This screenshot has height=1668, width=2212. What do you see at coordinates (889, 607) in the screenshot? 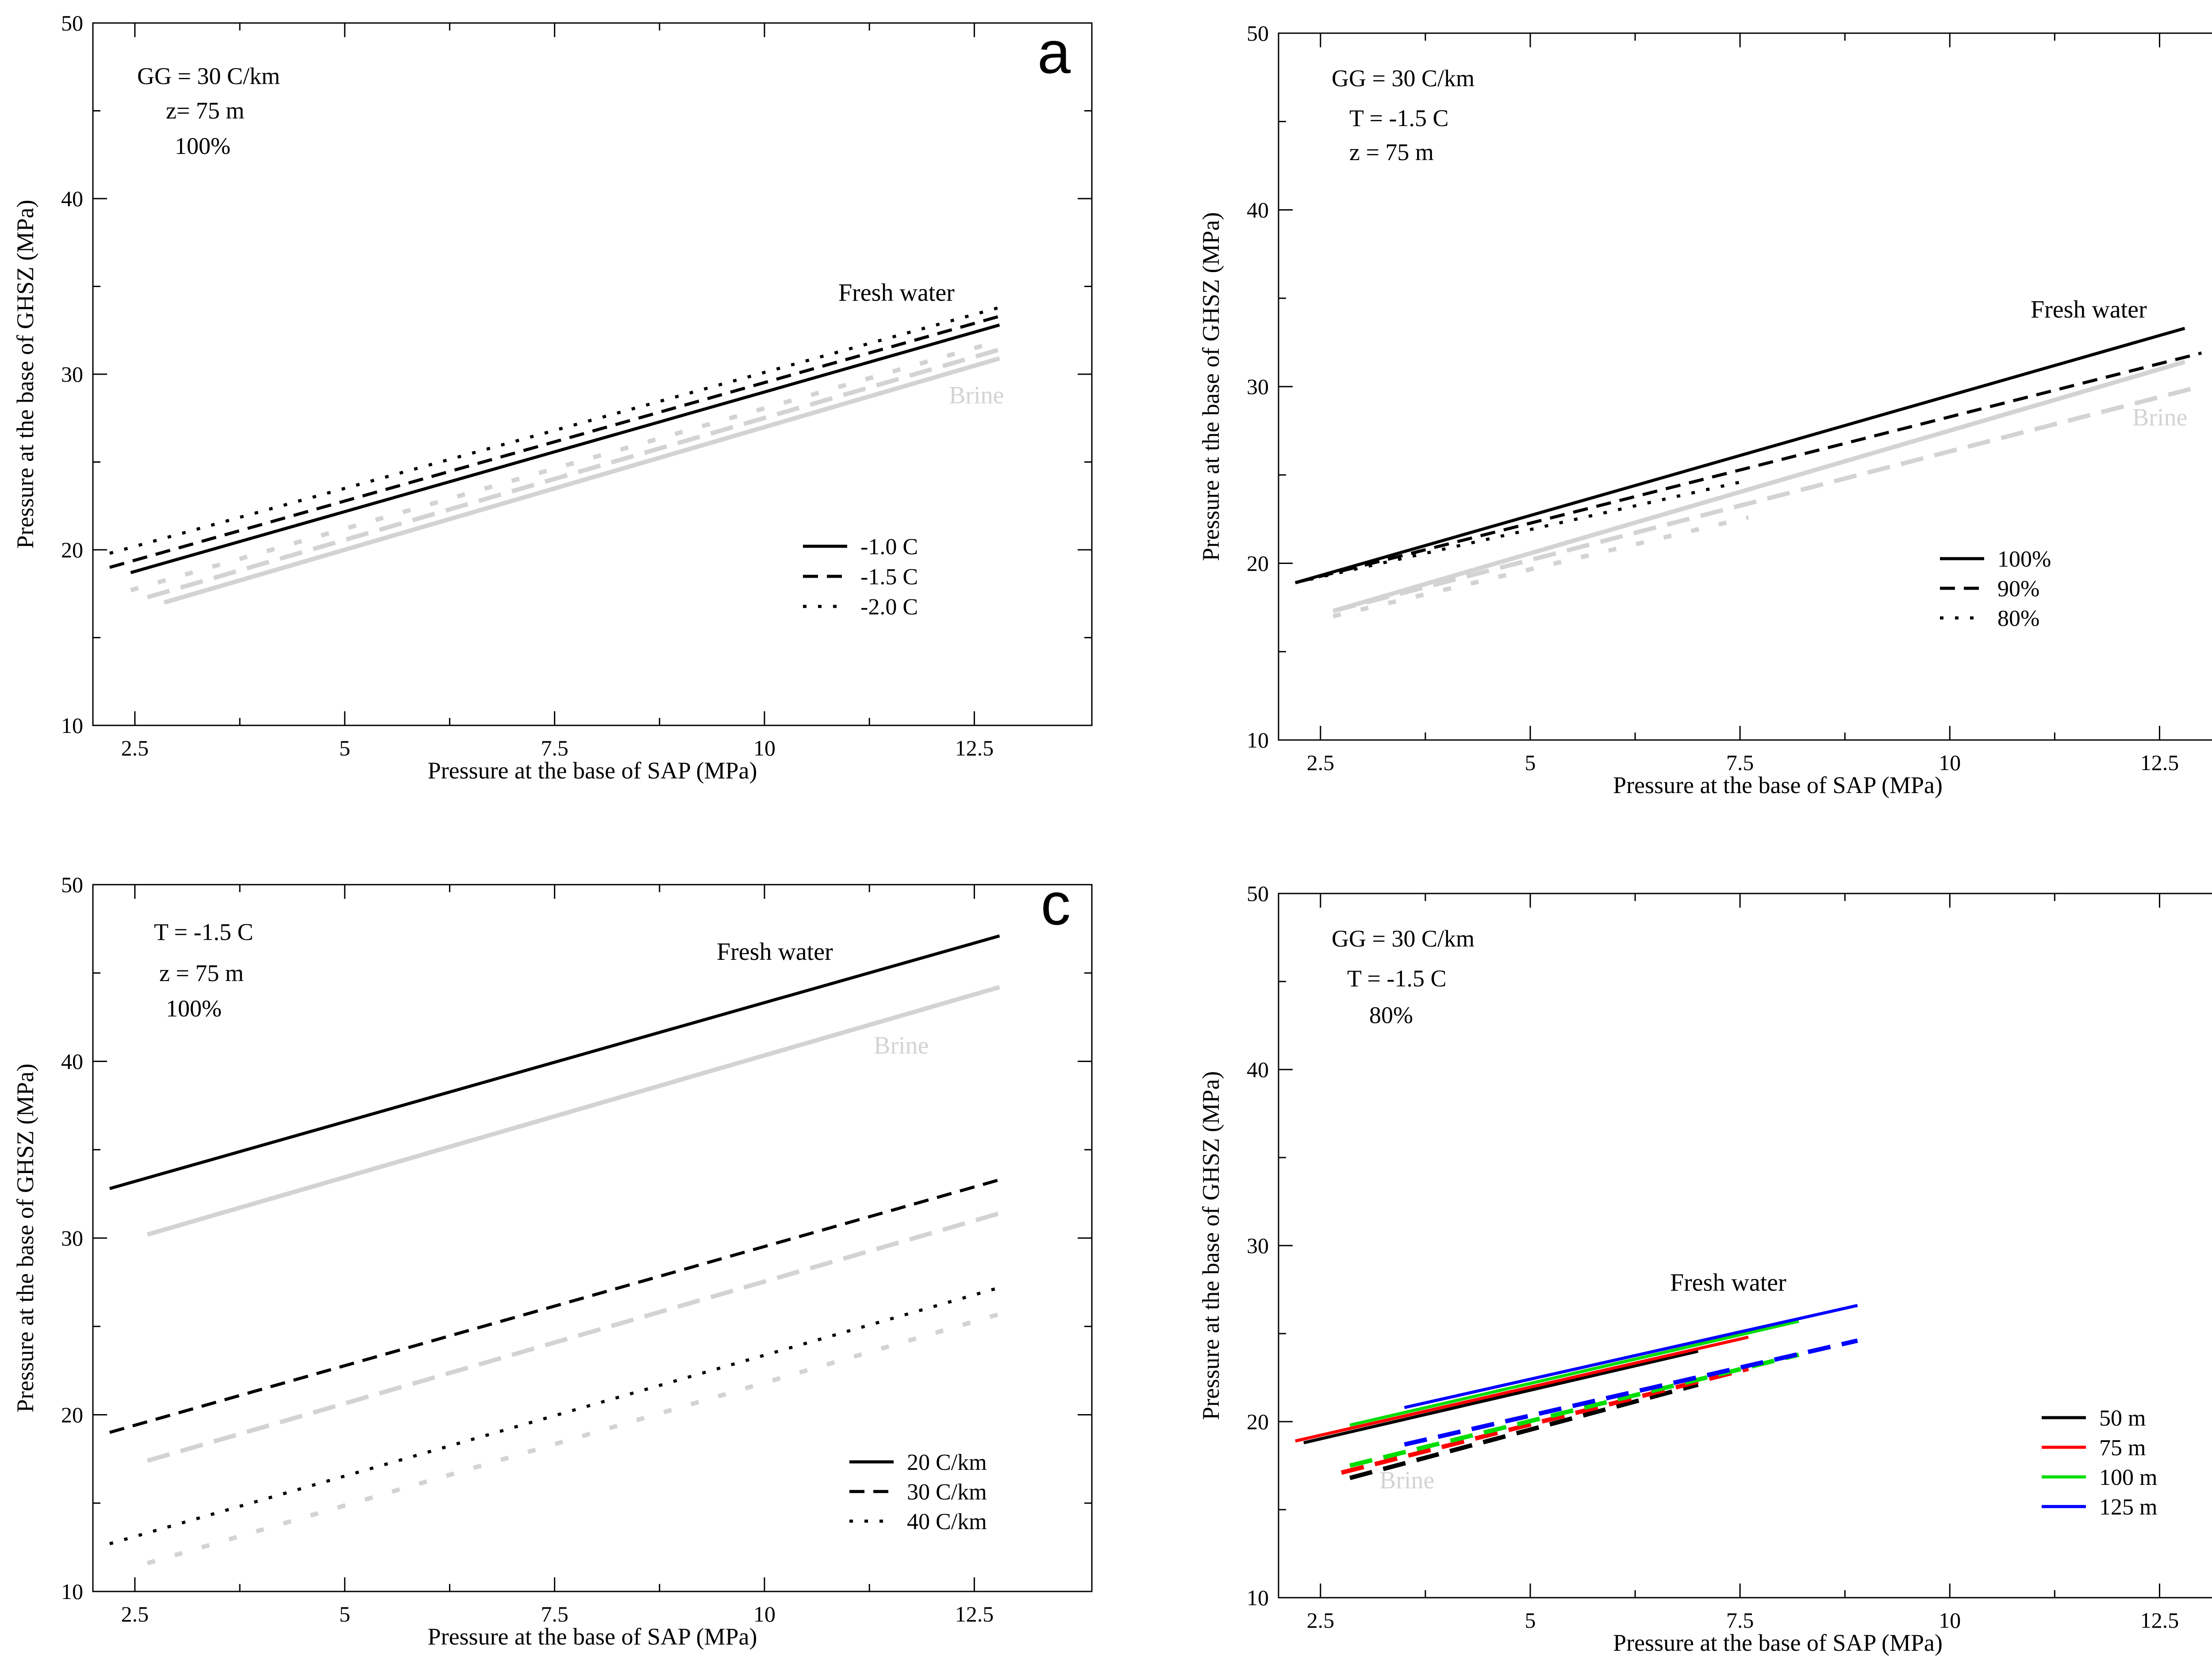
I see `legend-label: -2.0 C` at bounding box center [889, 607].